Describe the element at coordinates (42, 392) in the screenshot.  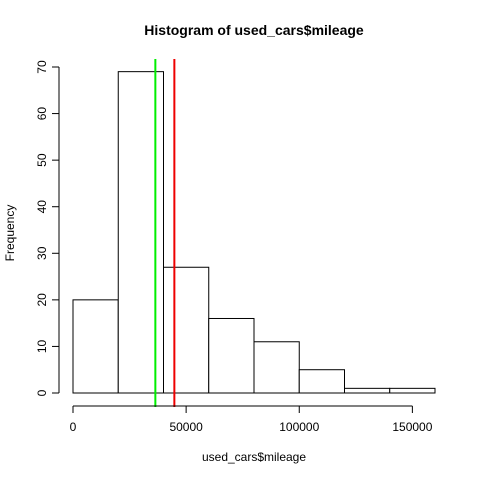
I see `y-tick-label: 0` at that location.